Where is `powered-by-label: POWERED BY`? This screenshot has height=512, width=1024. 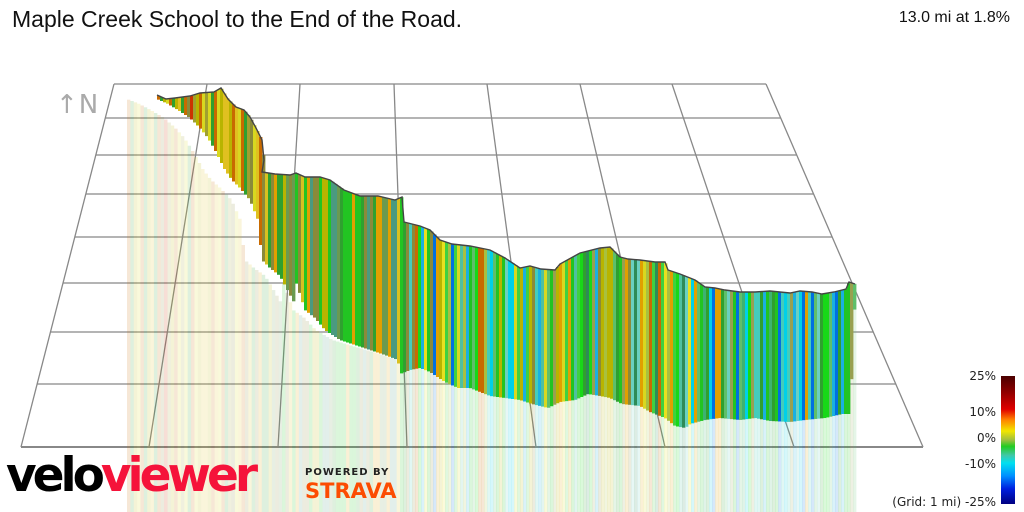 powered-by-label: POWERED BY is located at coordinates (347, 472).